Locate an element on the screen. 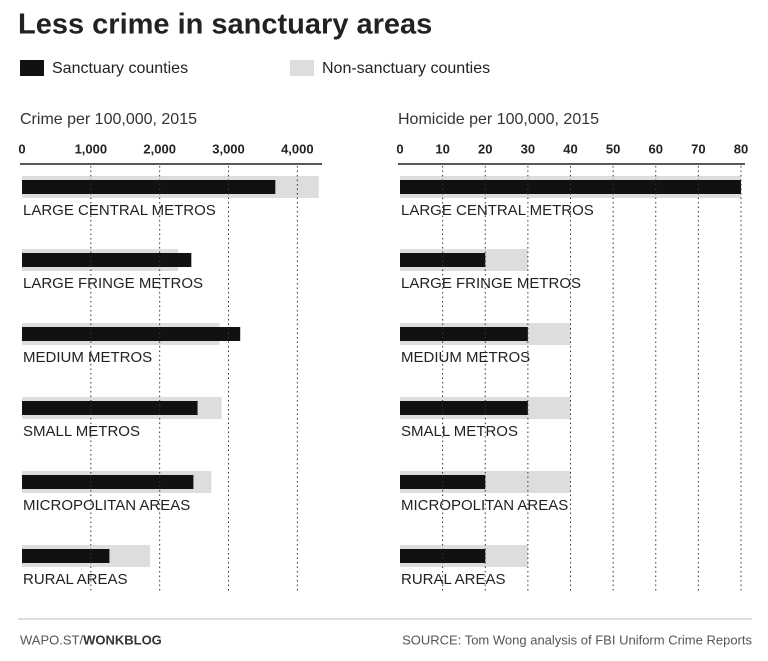 Image resolution: width=768 pixels, height=661 pixels. x-tick-label: 20 is located at coordinates (485, 148).